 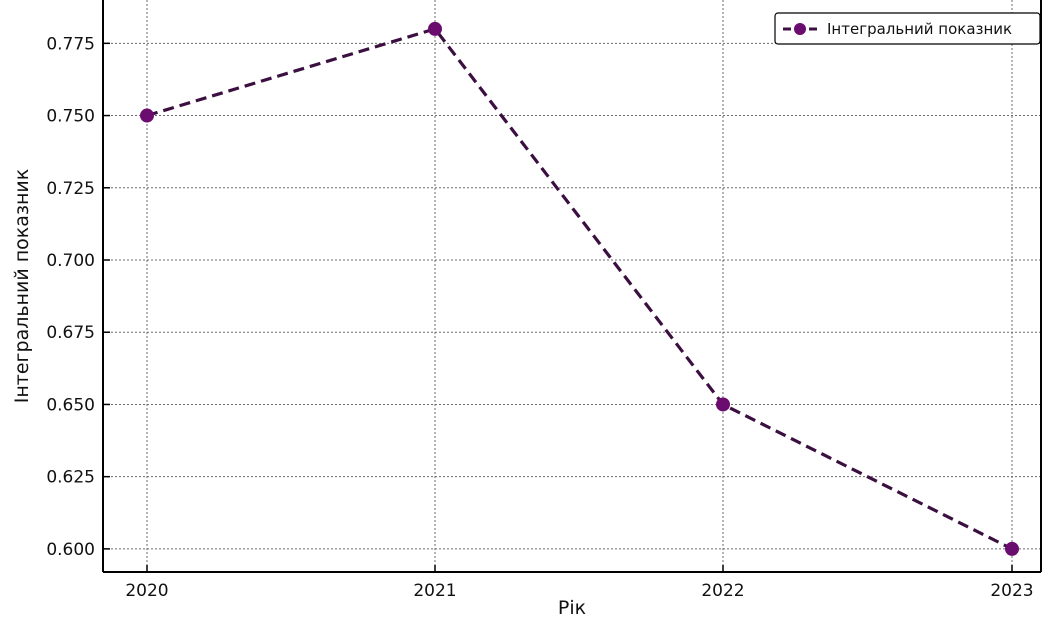 What do you see at coordinates (1011, 591) in the screenshot?
I see `x-tick-label: 2023` at bounding box center [1011, 591].